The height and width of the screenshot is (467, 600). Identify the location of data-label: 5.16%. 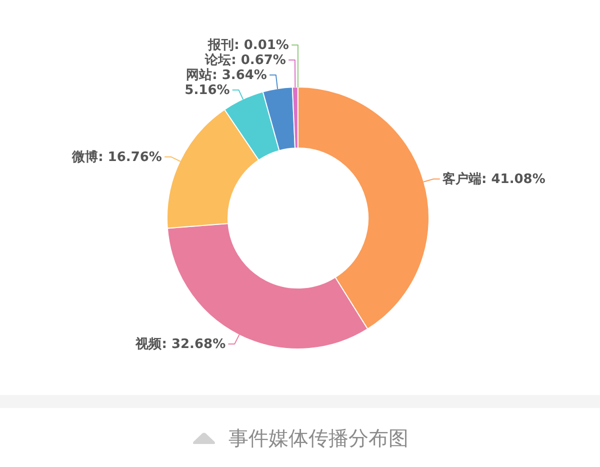
(207, 90).